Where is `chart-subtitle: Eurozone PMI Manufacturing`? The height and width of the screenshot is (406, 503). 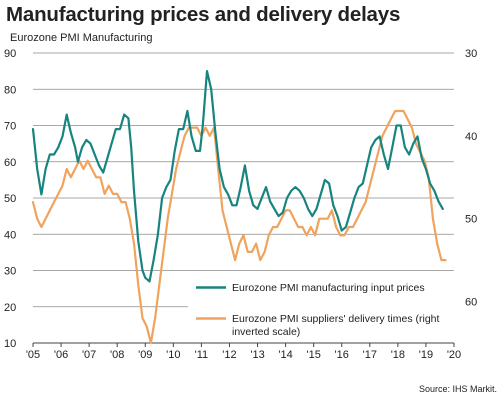
chart-subtitle: Eurozone PMI Manufacturing is located at coordinates (81, 38).